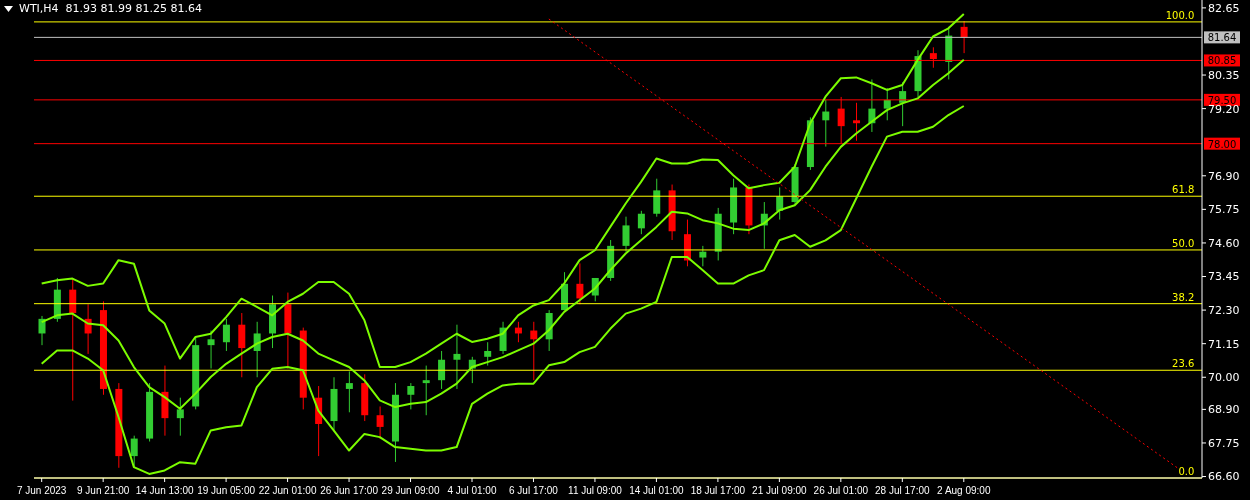 This screenshot has width=1250, height=500. What do you see at coordinates (841, 490) in the screenshot?
I see `x-tick-label: 26 Jul 01:00` at bounding box center [841, 490].